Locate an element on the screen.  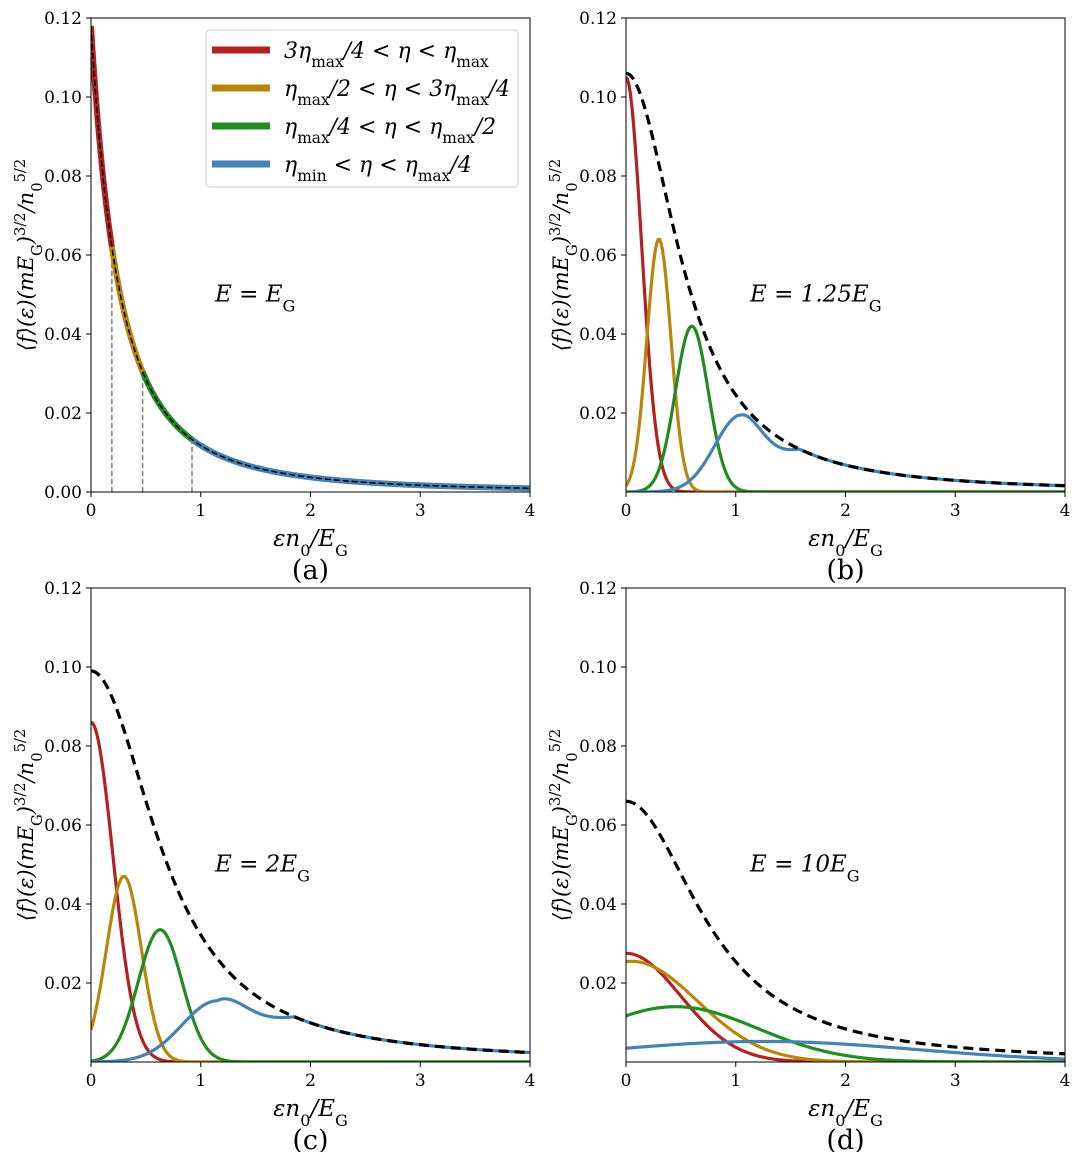
legend-box is located at coordinates (362, 108).